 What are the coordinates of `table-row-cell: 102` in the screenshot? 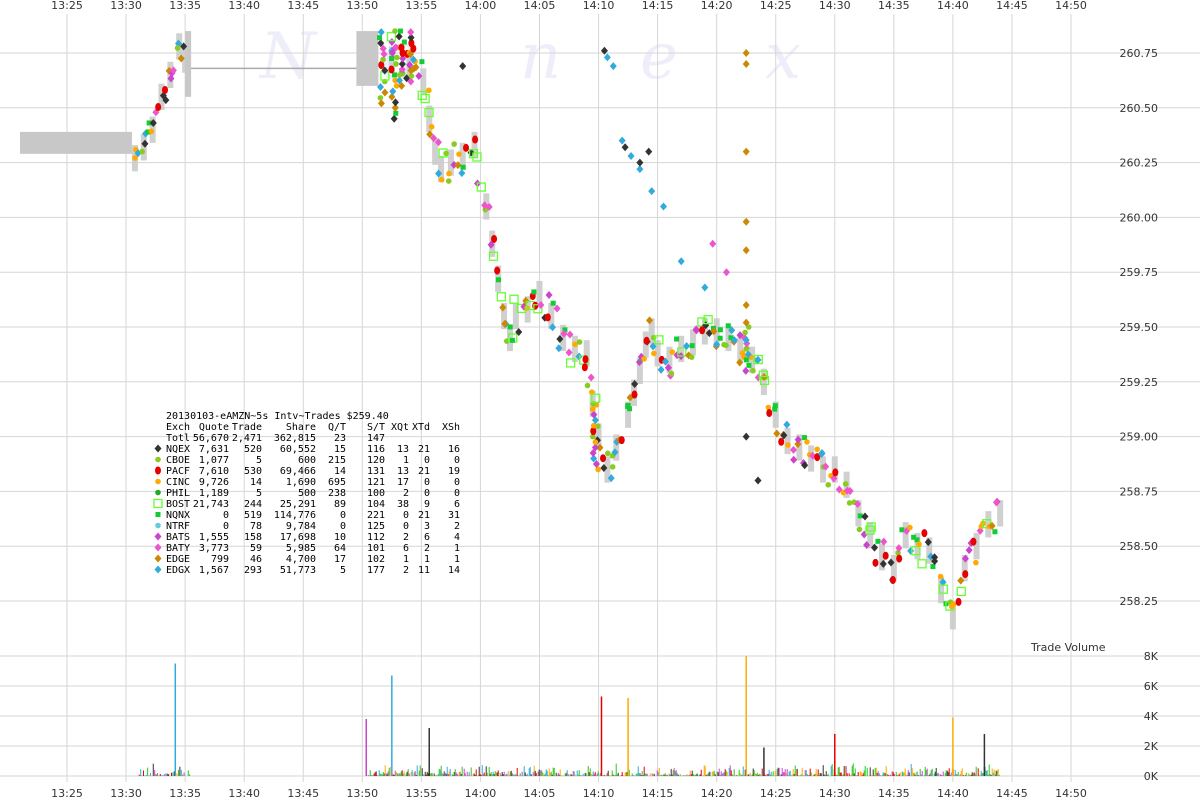 It's located at (376, 559).